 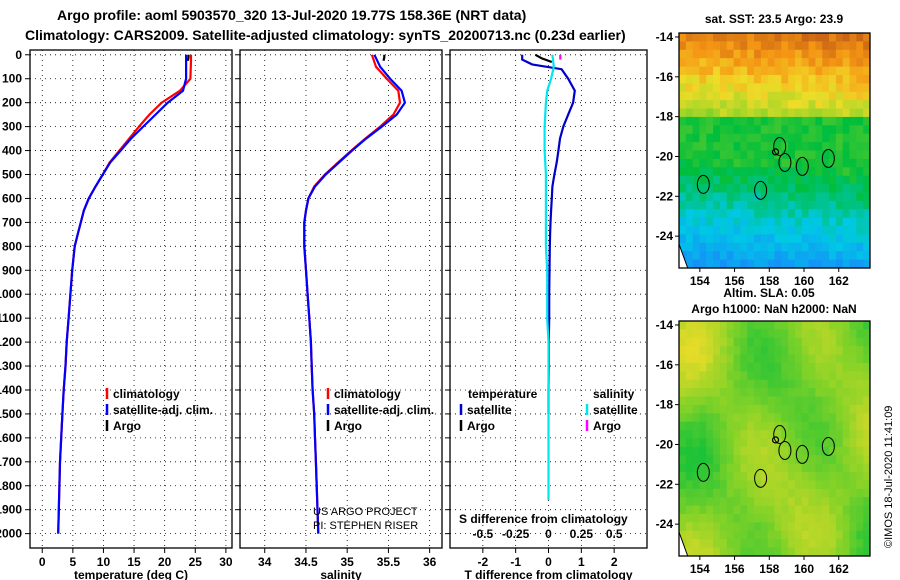 I want to click on x-tick-label: 34.5, so click(x=306, y=562).